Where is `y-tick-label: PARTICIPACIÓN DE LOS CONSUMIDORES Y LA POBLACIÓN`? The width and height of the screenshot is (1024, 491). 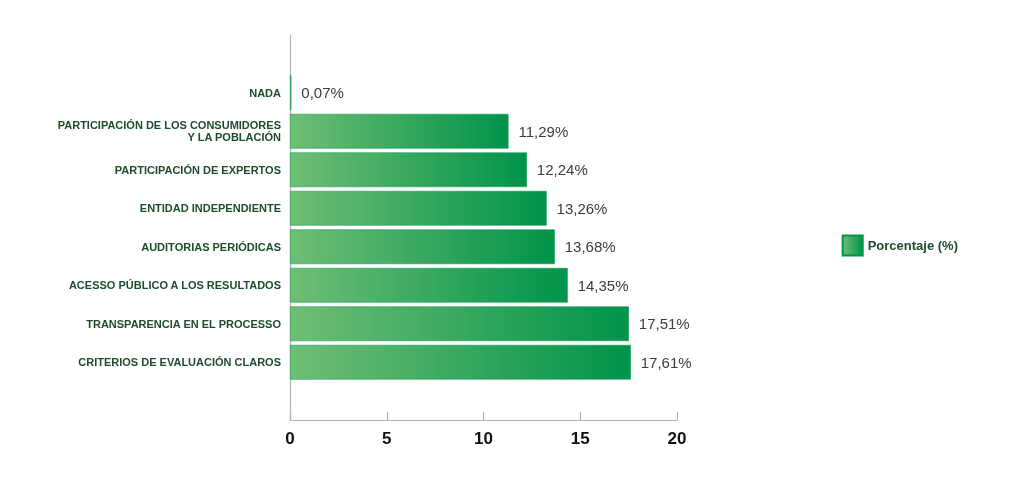 y-tick-label: PARTICIPACIÓN DE LOS CONSUMIDORES Y LA POBLACIÓN is located at coordinates (169, 131).